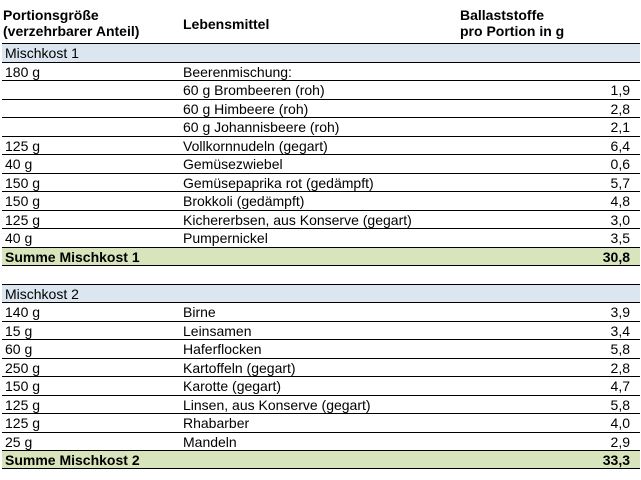  I want to click on table-row: 125 g Vollkornnudeln (gegart) 6,4, so click(321, 145).